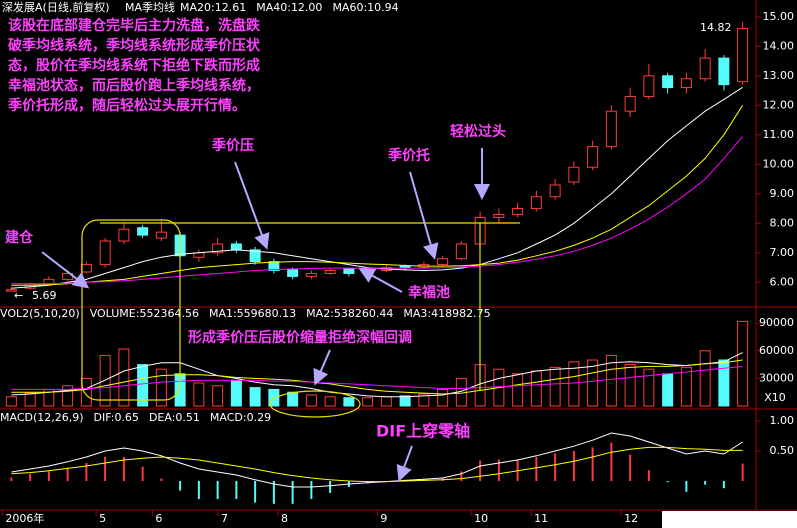 Image resolution: width=797 pixels, height=528 pixels. What do you see at coordinates (631, 518) in the screenshot?
I see `x-tick-label: 12` at bounding box center [631, 518].